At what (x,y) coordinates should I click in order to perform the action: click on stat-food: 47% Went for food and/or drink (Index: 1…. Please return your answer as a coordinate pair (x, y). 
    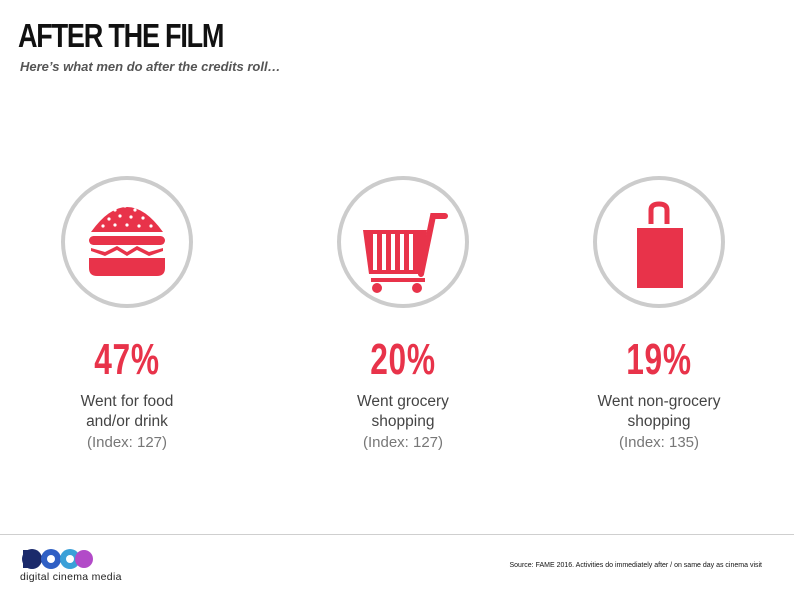
    Looking at the image, I should click on (127, 314).